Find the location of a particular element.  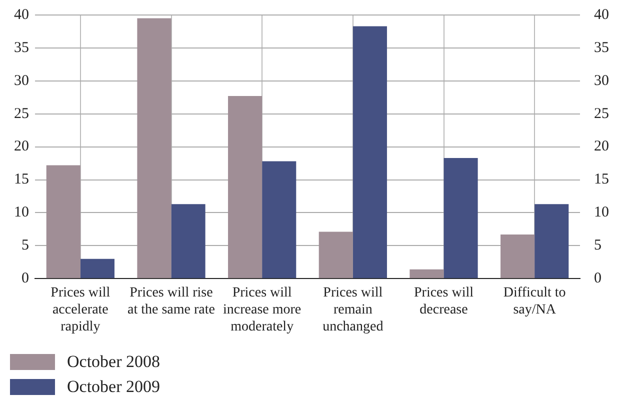

y-tick-label: 25 is located at coordinates (21, 114).